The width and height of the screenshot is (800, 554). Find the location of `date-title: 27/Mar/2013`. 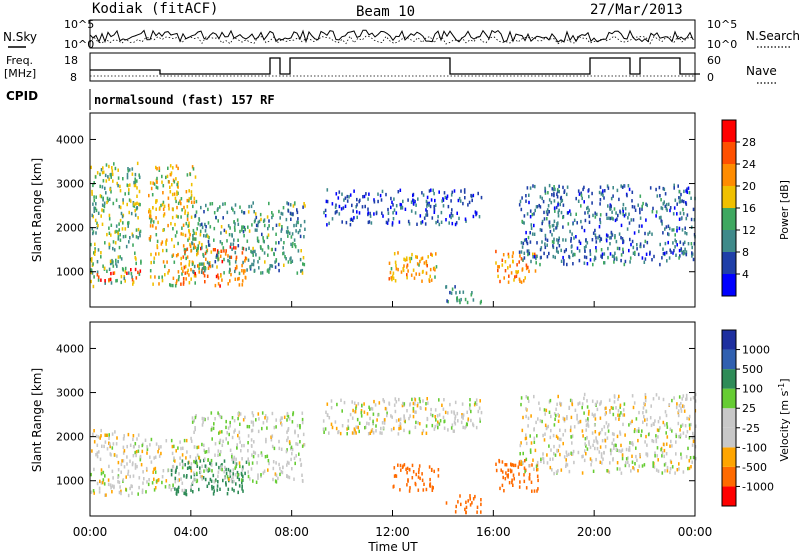

date-title: 27/Mar/2013 is located at coordinates (636, 10).